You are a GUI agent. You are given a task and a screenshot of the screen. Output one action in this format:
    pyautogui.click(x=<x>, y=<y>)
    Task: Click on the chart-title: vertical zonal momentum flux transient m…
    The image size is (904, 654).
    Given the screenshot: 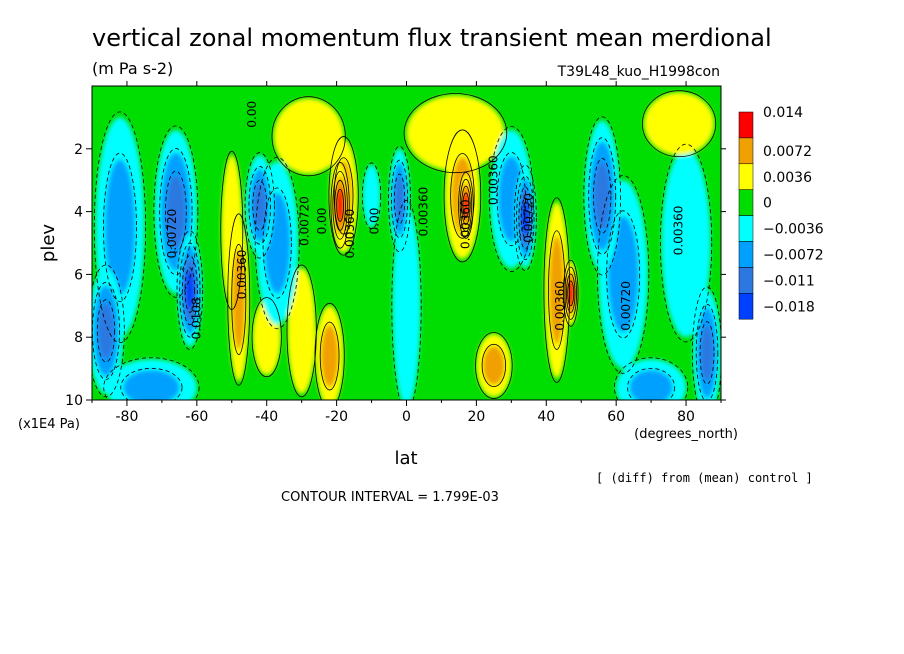 What is the action you would take?
    pyautogui.click(x=432, y=38)
    